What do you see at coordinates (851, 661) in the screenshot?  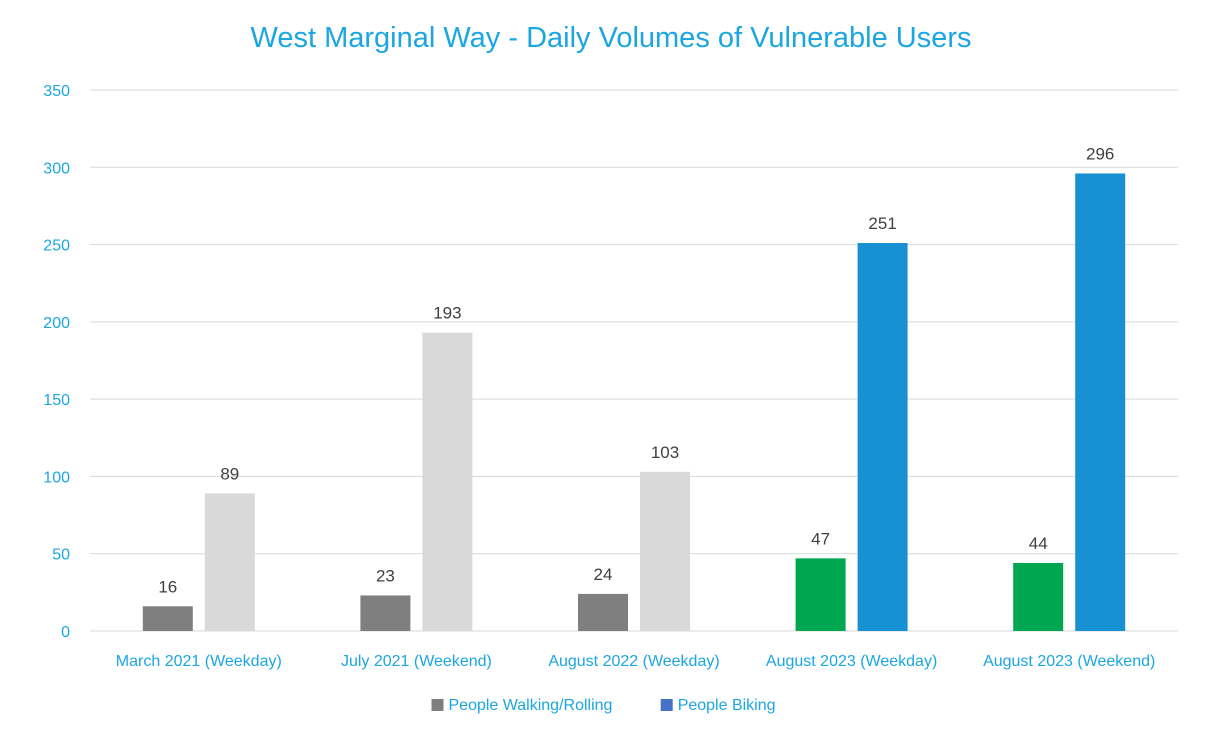 I see `x-tick-label-3: August 2023 (Weekday)` at bounding box center [851, 661].